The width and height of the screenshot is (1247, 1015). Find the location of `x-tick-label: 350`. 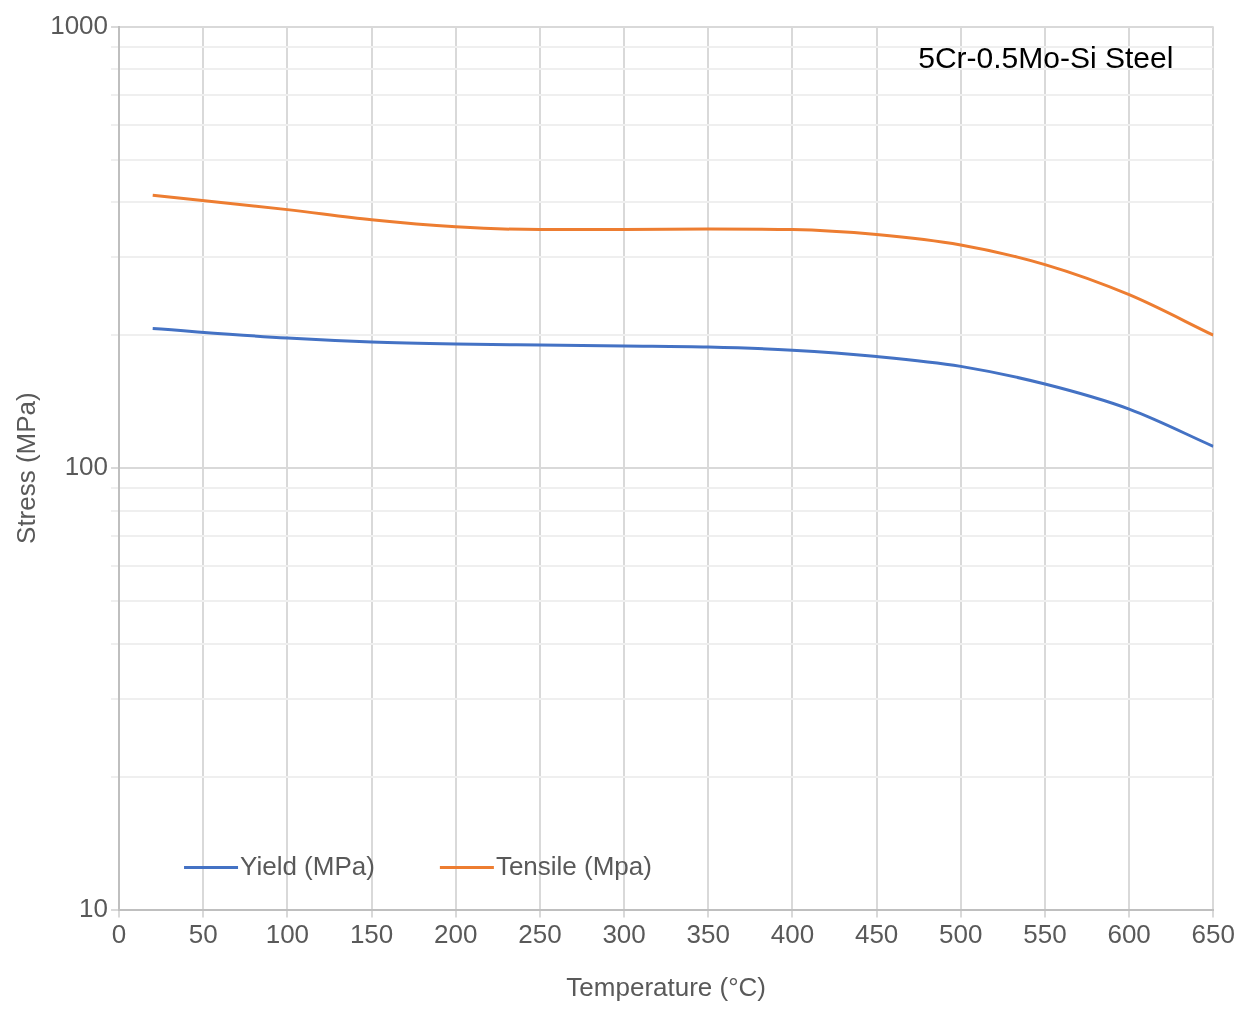

x-tick-label: 350 is located at coordinates (708, 934).